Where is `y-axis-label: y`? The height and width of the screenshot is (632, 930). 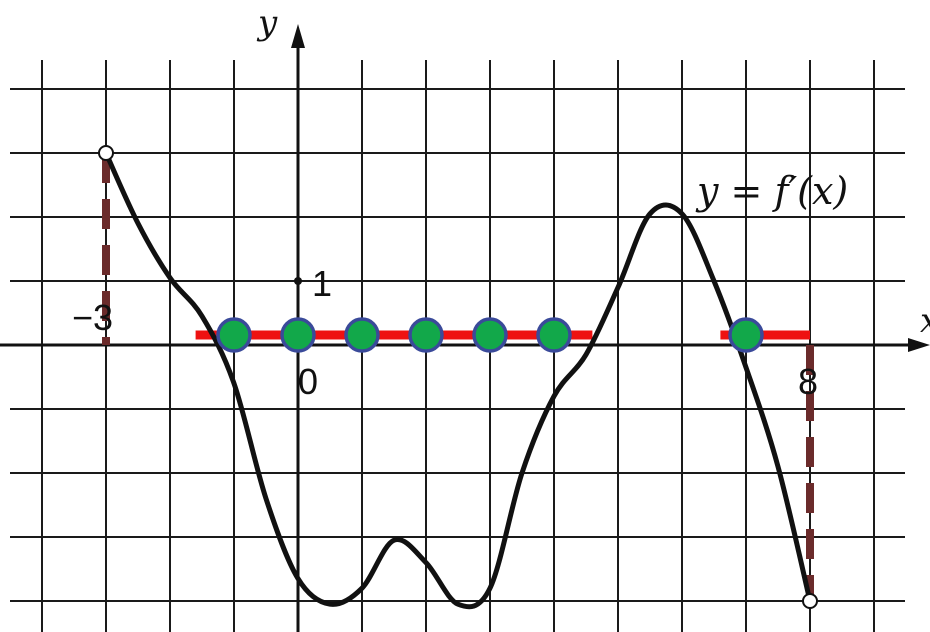
y-axis-label: y is located at coordinates (267, 23).